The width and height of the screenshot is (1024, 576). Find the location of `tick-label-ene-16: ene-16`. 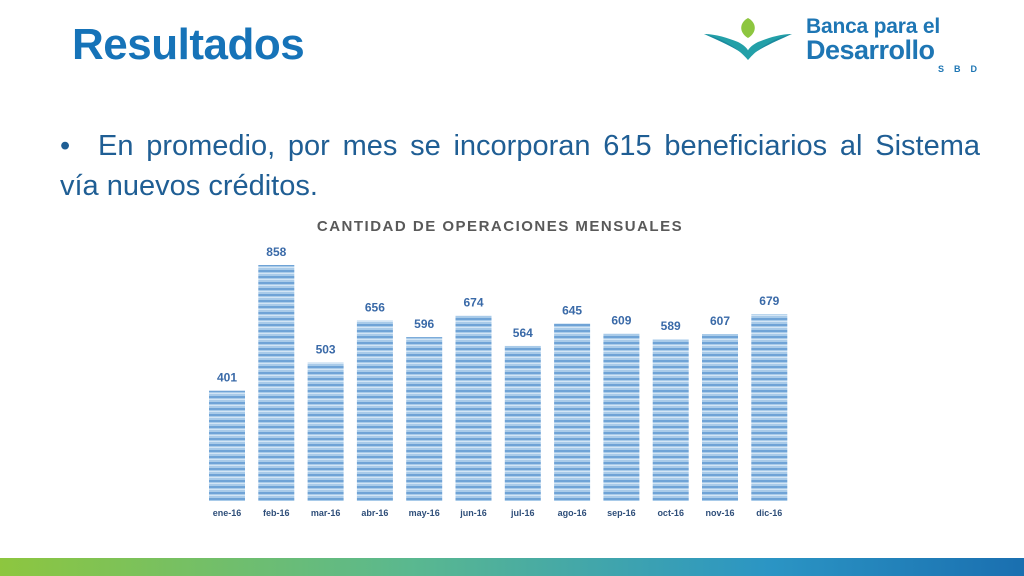

tick-label-ene-16: ene-16 is located at coordinates (227, 513).